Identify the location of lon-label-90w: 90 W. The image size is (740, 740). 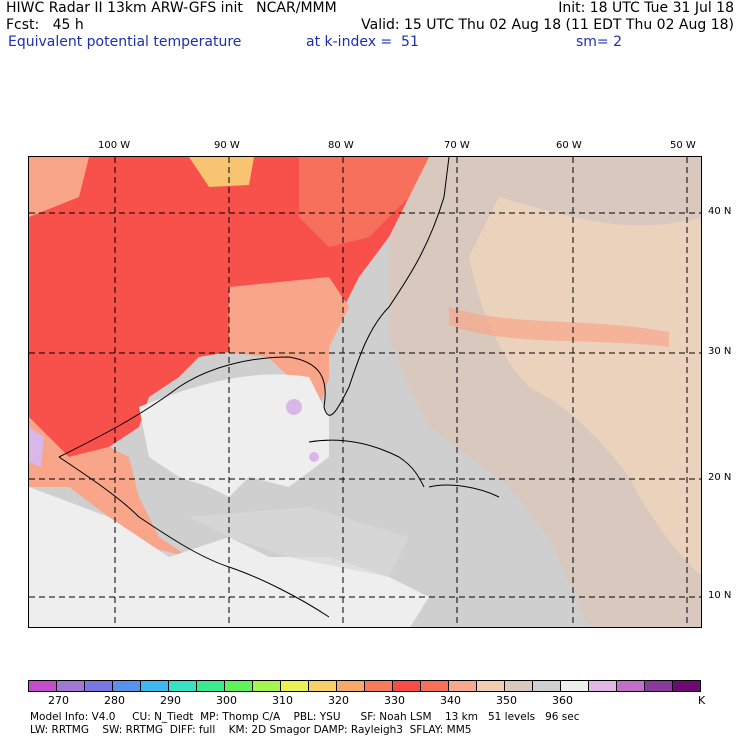
(227, 145).